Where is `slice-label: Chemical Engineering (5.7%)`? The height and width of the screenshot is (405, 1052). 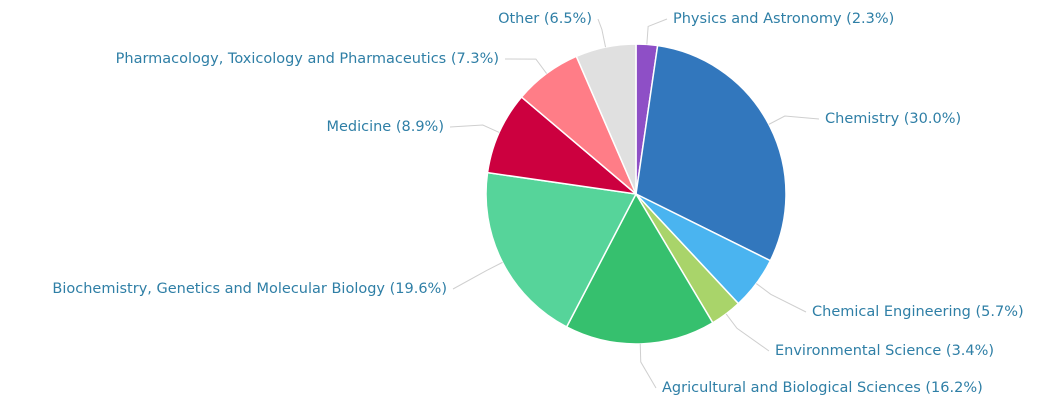
slice-label: Chemical Engineering (5.7%) is located at coordinates (918, 312).